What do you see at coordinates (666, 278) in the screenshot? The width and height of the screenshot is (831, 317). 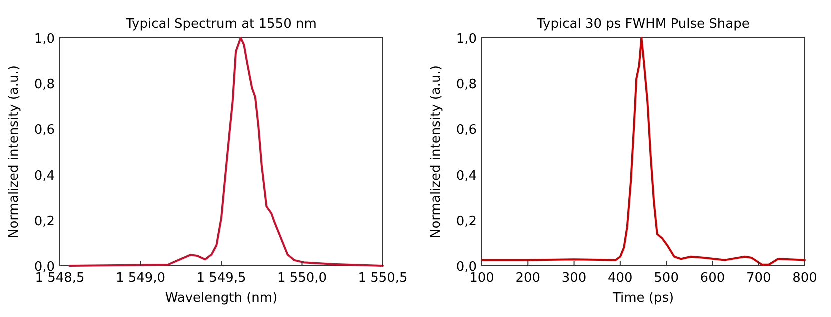 I see `x-tick-label: 500` at bounding box center [666, 278].